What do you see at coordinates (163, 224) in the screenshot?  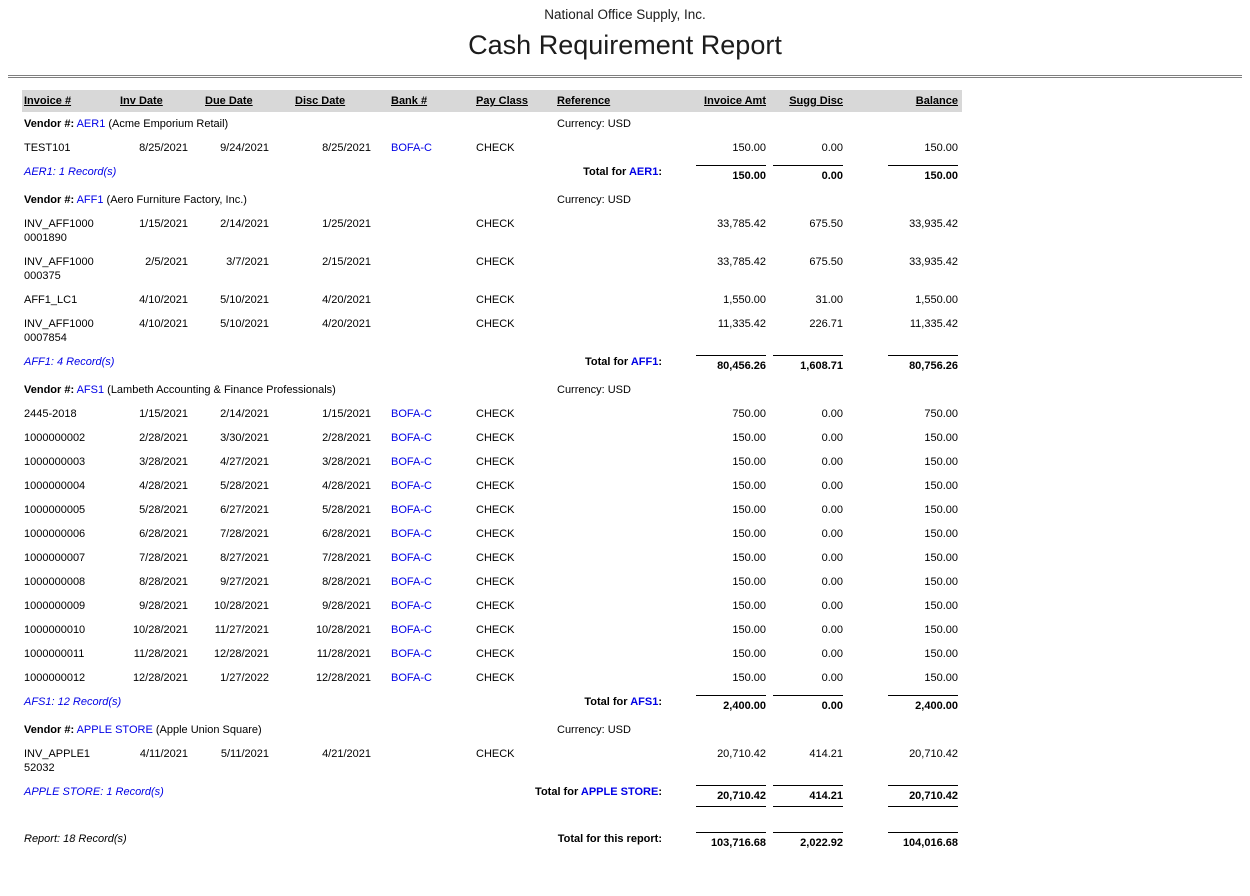 I see `inv-date: 1/15/2021` at bounding box center [163, 224].